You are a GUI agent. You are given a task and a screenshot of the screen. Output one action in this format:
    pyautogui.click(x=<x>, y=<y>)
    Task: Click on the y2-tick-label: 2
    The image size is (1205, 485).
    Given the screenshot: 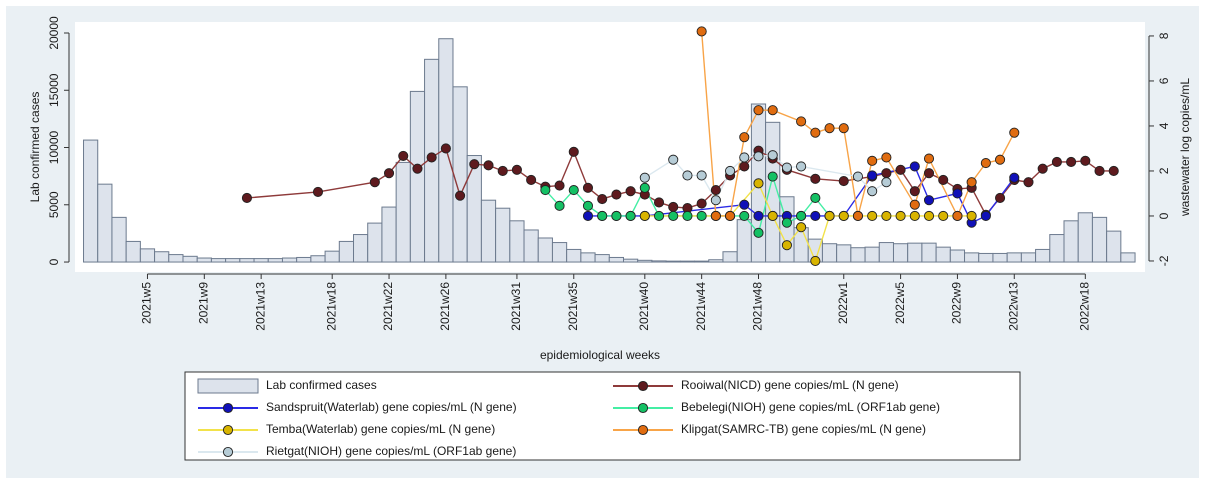 What is the action you would take?
    pyautogui.click(x=1164, y=170)
    